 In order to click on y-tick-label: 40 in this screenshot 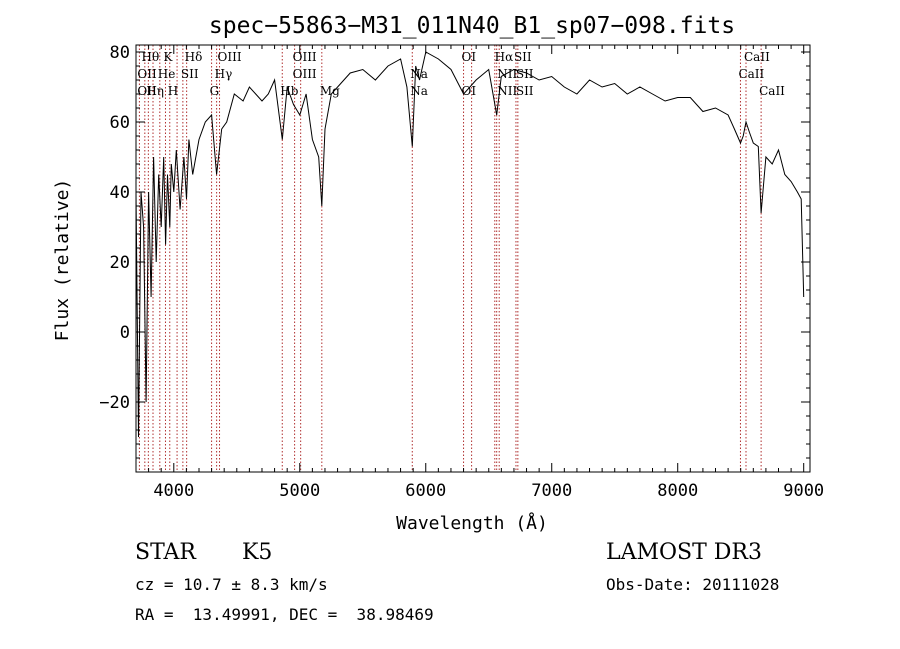, I will do `click(120, 193)`.